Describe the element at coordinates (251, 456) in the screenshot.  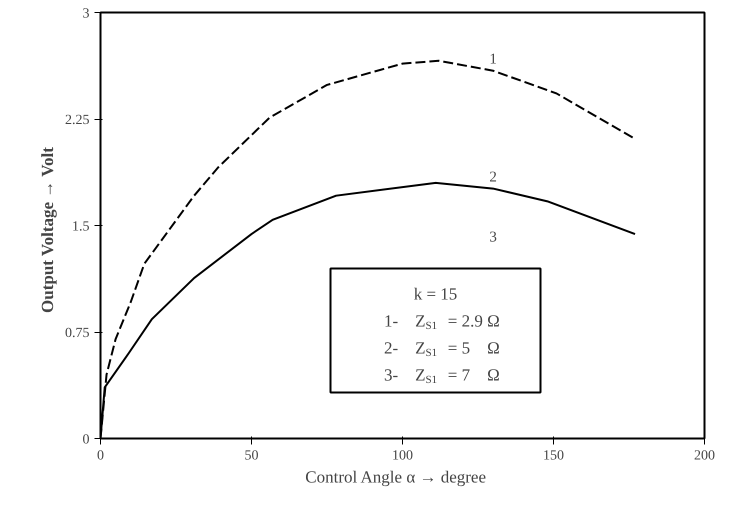
I see `x-tick-label: 50` at that location.